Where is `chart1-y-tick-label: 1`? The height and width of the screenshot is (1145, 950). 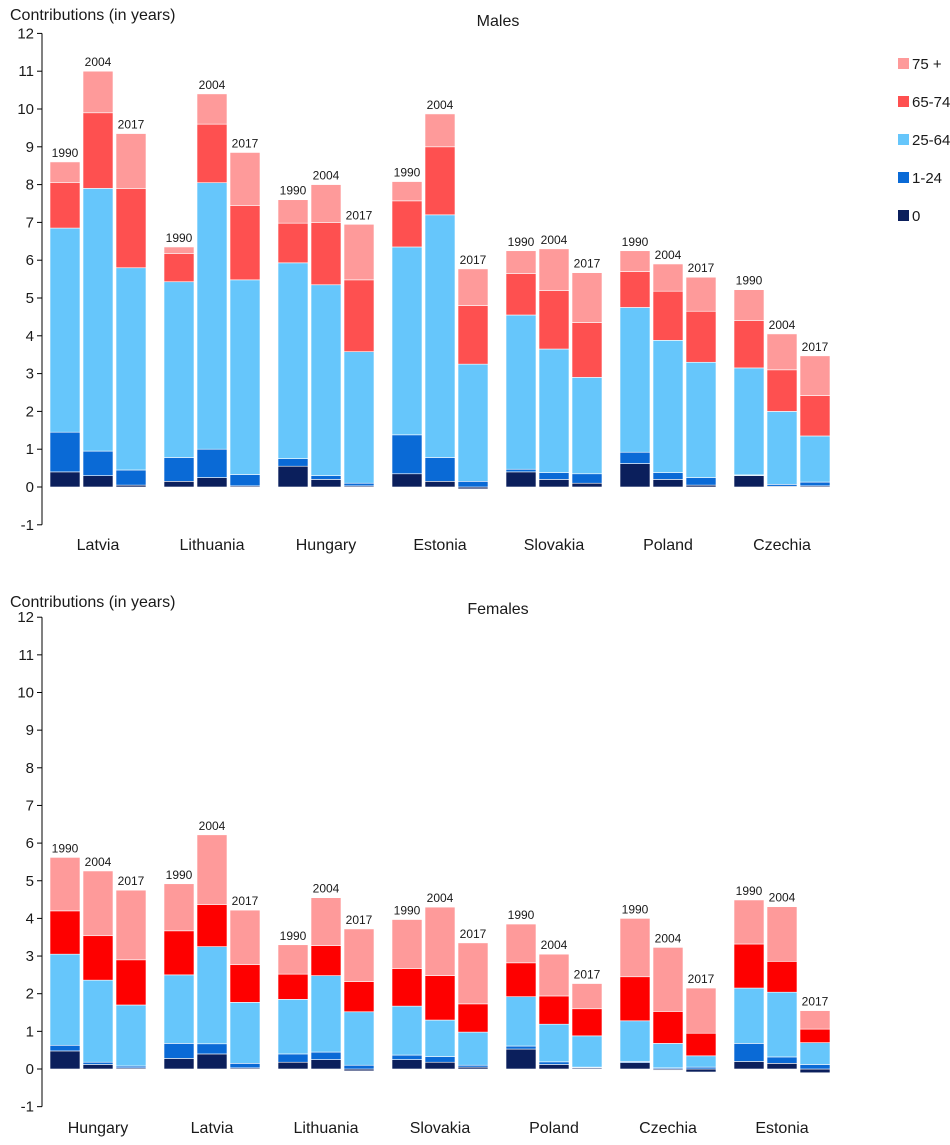
chart1-y-tick-label: 1 is located at coordinates (30, 449).